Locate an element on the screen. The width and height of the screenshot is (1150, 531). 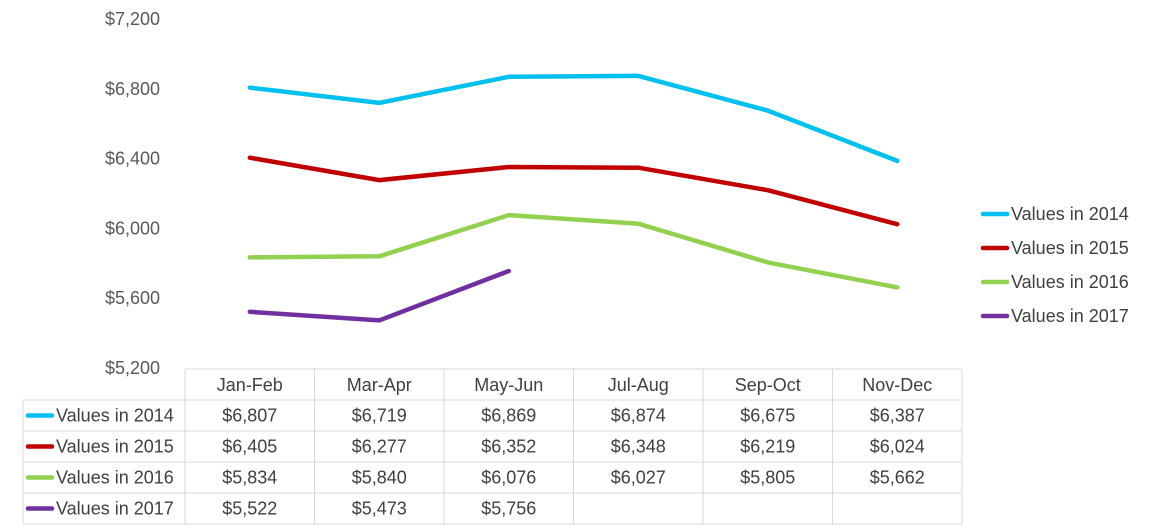
x-tick-label: Jan-Feb is located at coordinates (250, 385).